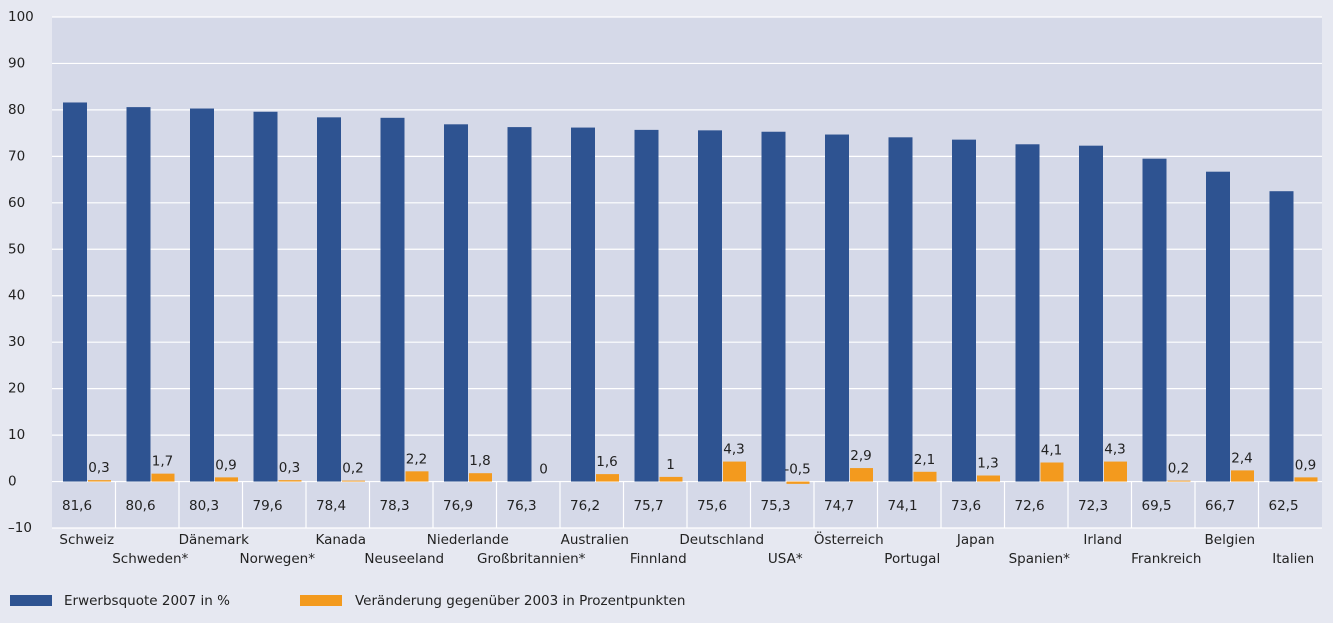  What do you see at coordinates (1284, 506) in the screenshot?
I see `bar-value-label: 62,5` at bounding box center [1284, 506].